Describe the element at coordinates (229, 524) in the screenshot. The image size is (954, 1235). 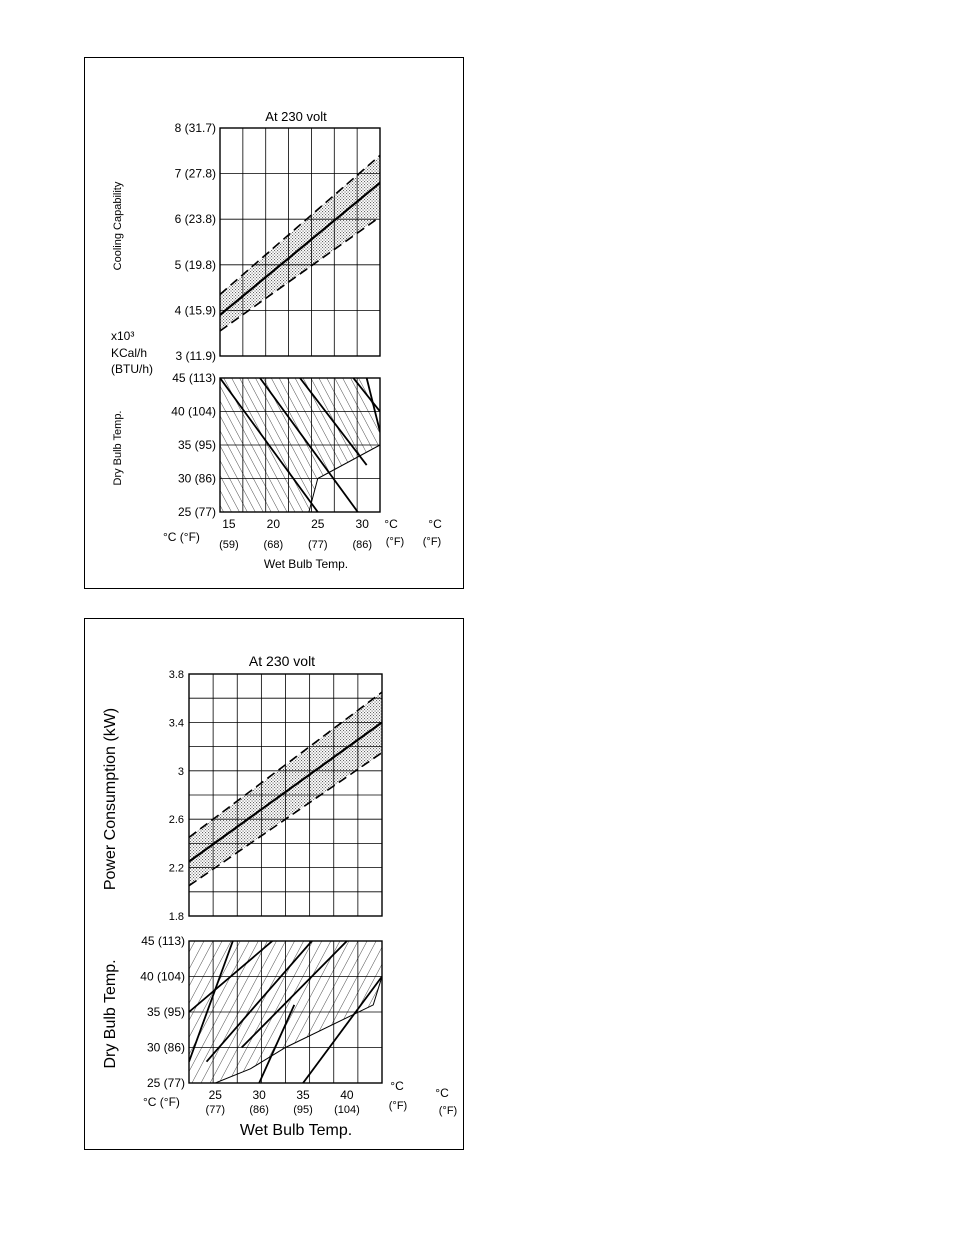
I see `drybulb1-x-tick-label: 15` at that location.